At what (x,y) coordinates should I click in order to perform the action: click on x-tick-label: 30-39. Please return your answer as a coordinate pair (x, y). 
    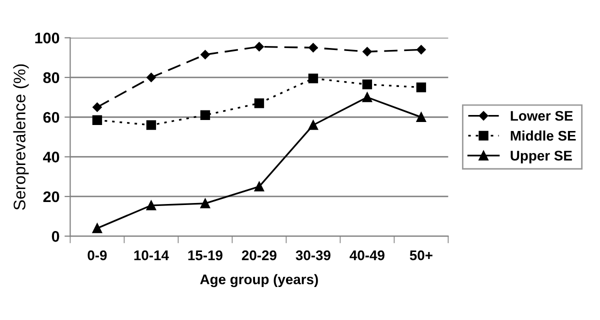
    Looking at the image, I should click on (313, 255).